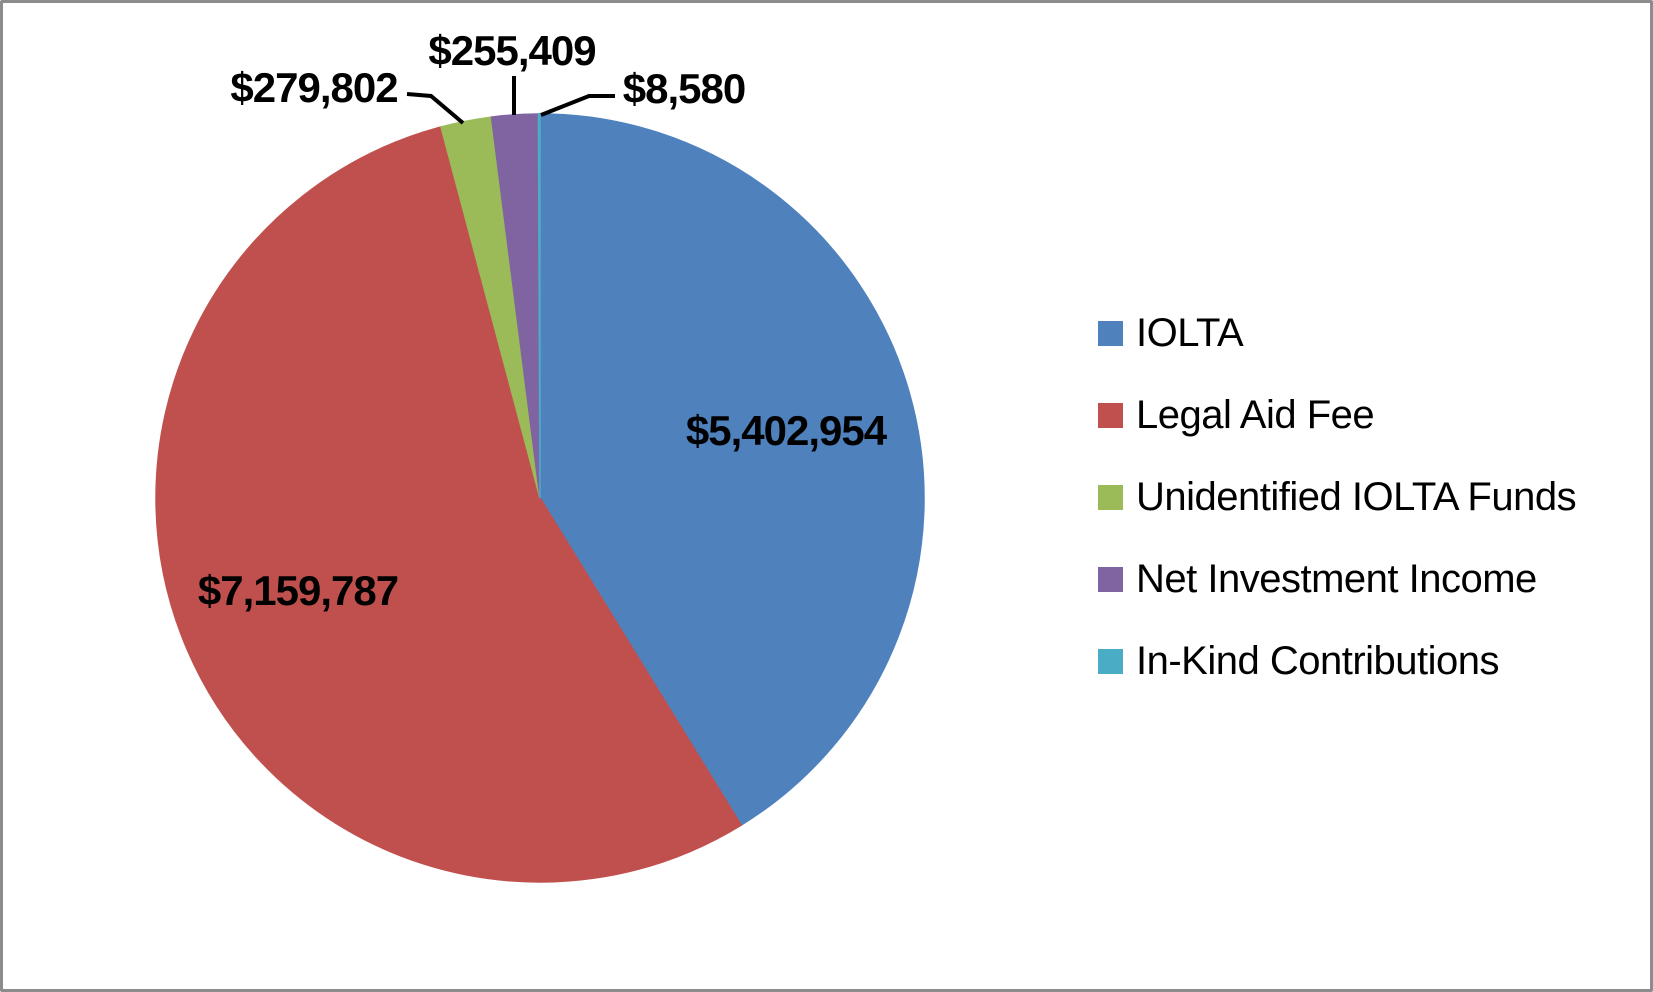  I want to click on legend-item-in-kind-contributions: In-Kind Contributions, so click(1337, 661).